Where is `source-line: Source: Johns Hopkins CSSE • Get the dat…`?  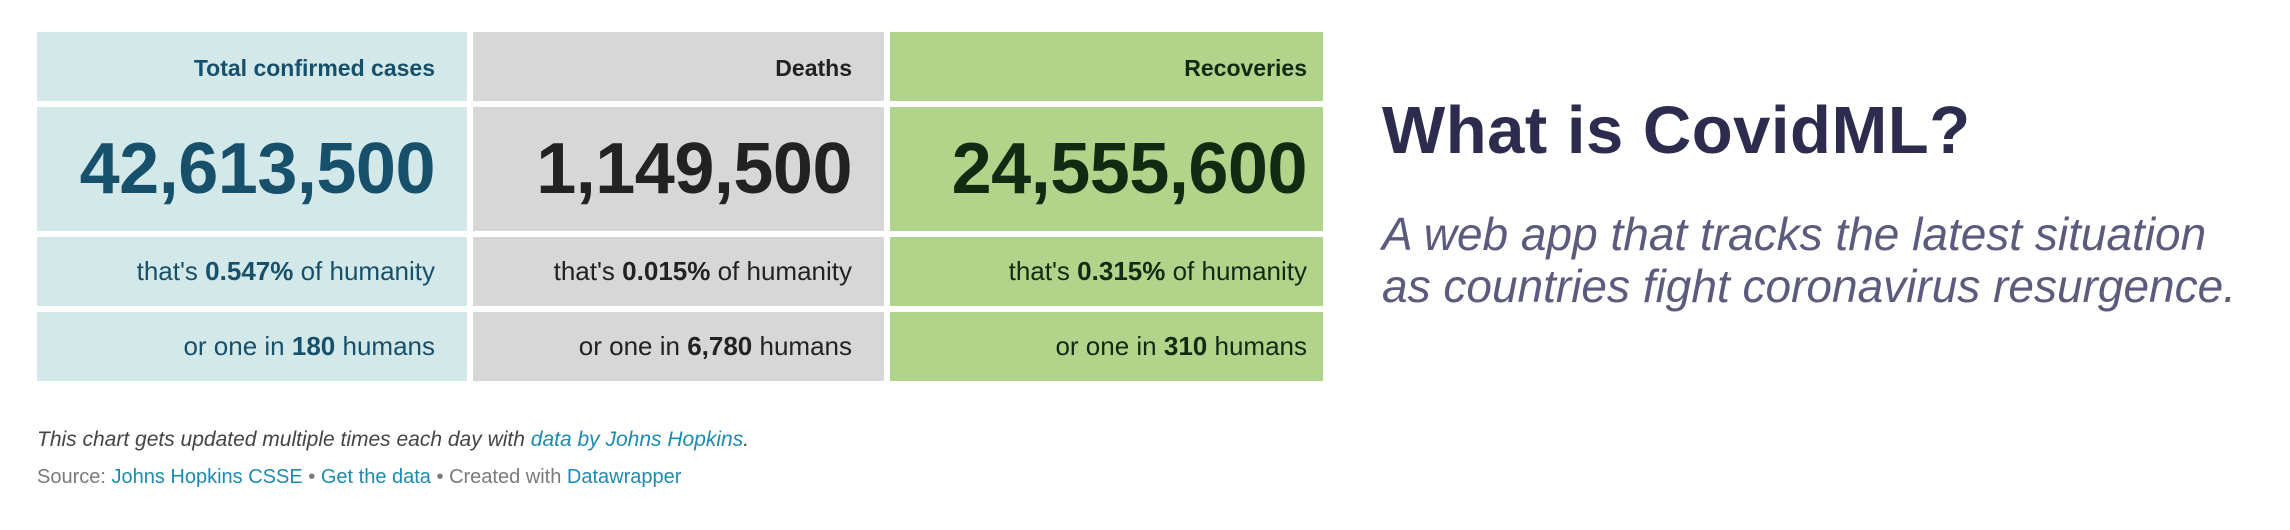
source-line: Source: Johns Hopkins CSSE • Get the dat… is located at coordinates (359, 477).